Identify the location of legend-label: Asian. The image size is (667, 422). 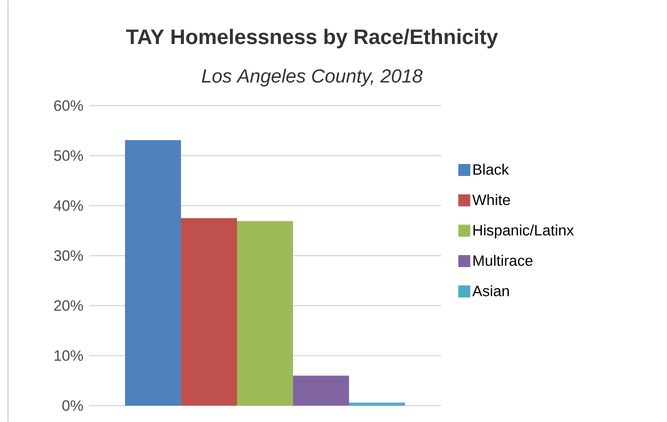
(490, 290).